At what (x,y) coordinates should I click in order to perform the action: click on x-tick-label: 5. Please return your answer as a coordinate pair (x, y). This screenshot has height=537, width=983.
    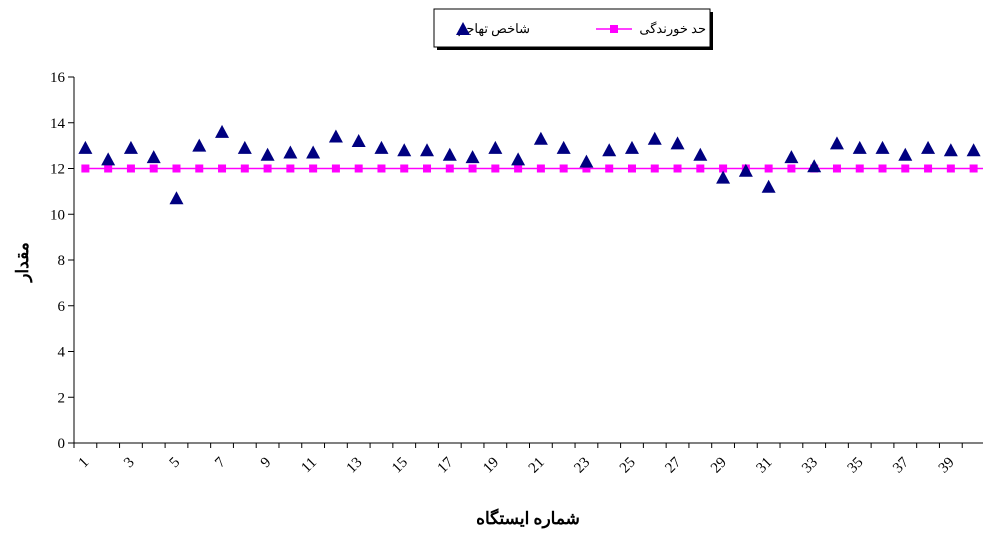
    Looking at the image, I should click on (175, 463).